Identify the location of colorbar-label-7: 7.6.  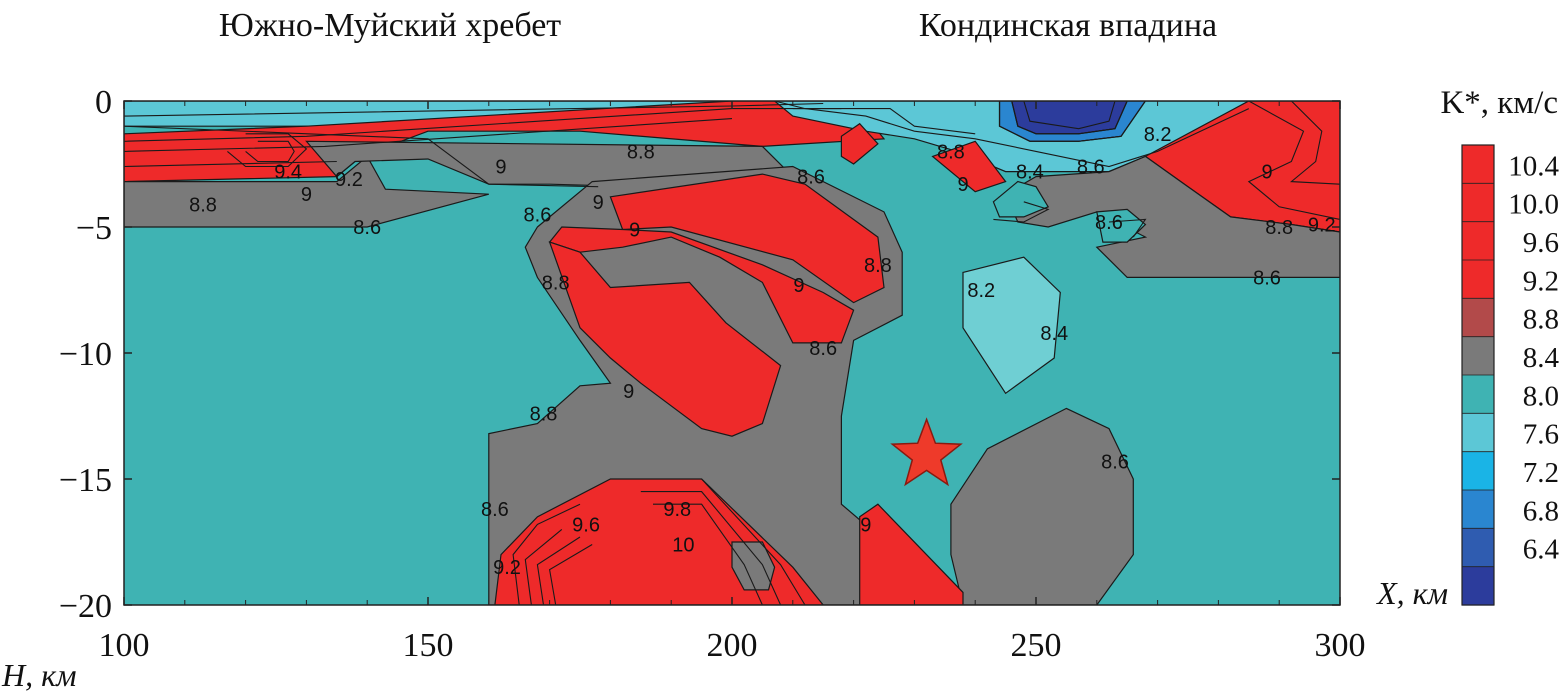
(1541, 435).